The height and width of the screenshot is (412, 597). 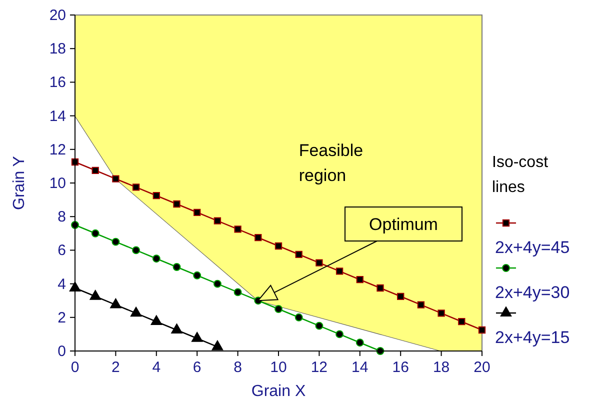 What do you see at coordinates (238, 367) in the screenshot?
I see `x-tick-label: 8` at bounding box center [238, 367].